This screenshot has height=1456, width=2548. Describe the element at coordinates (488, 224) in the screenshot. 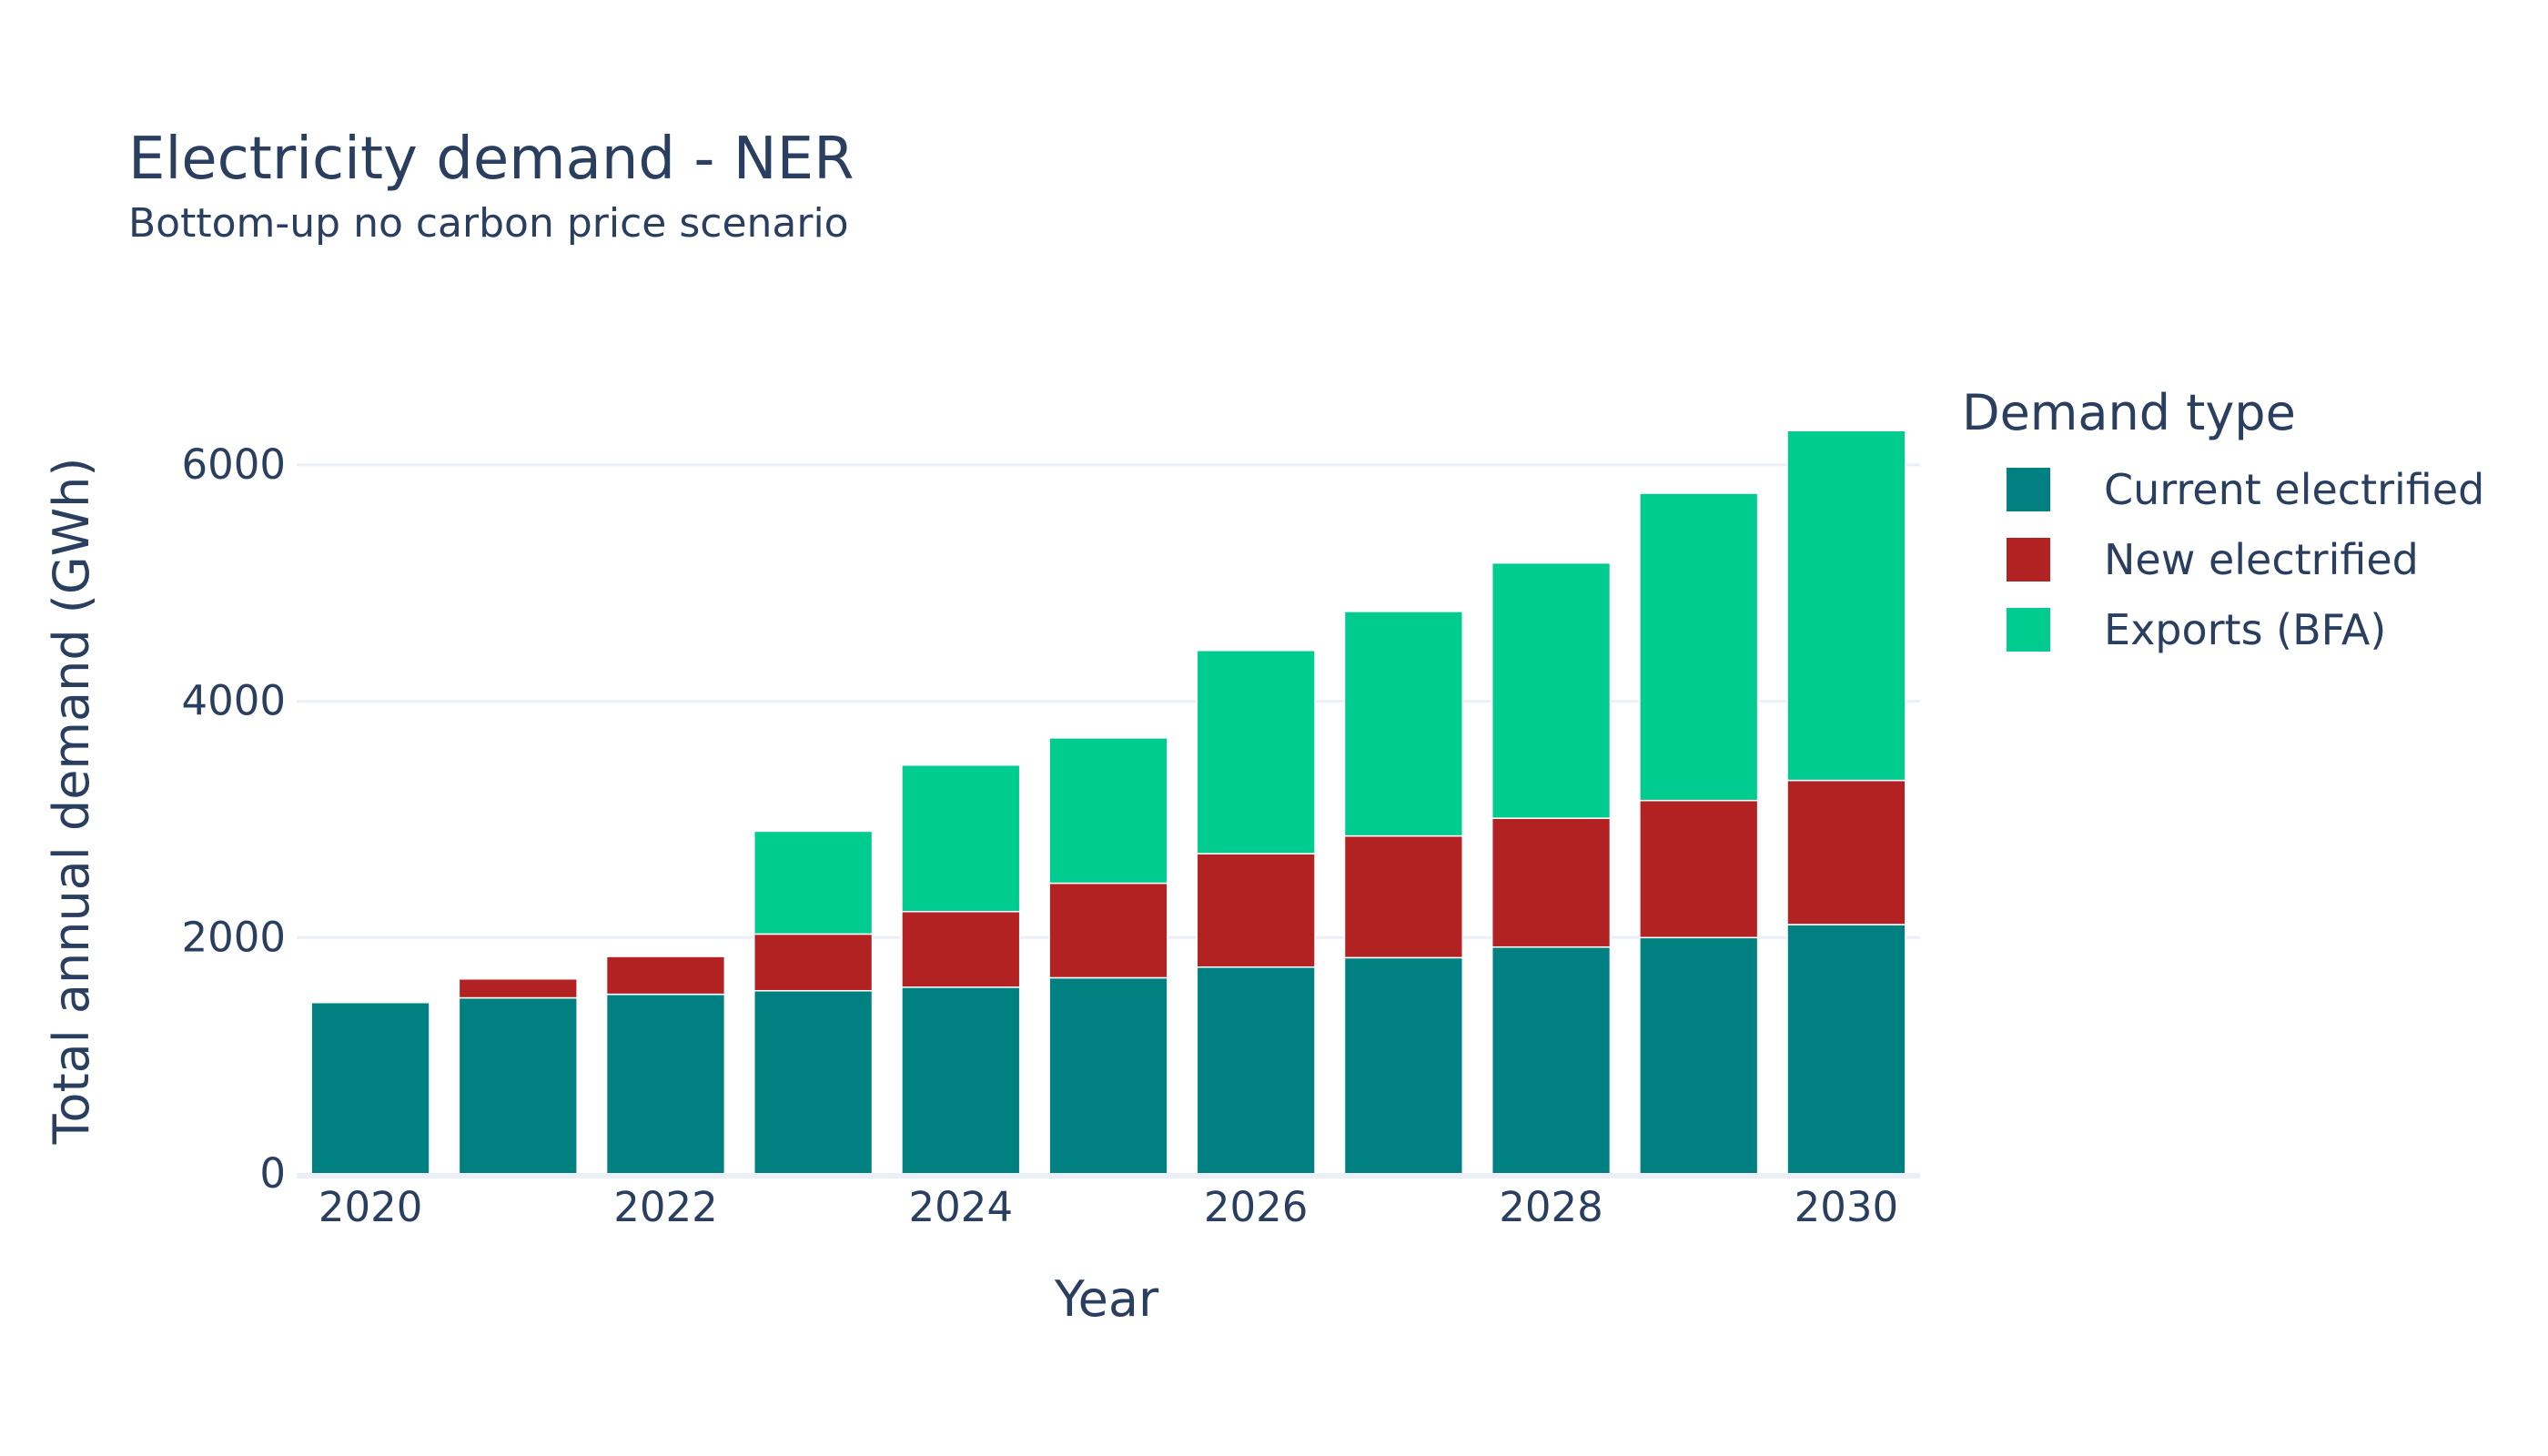

I see `chart-subtitle: Bottom-up no carbon price scenario` at that location.